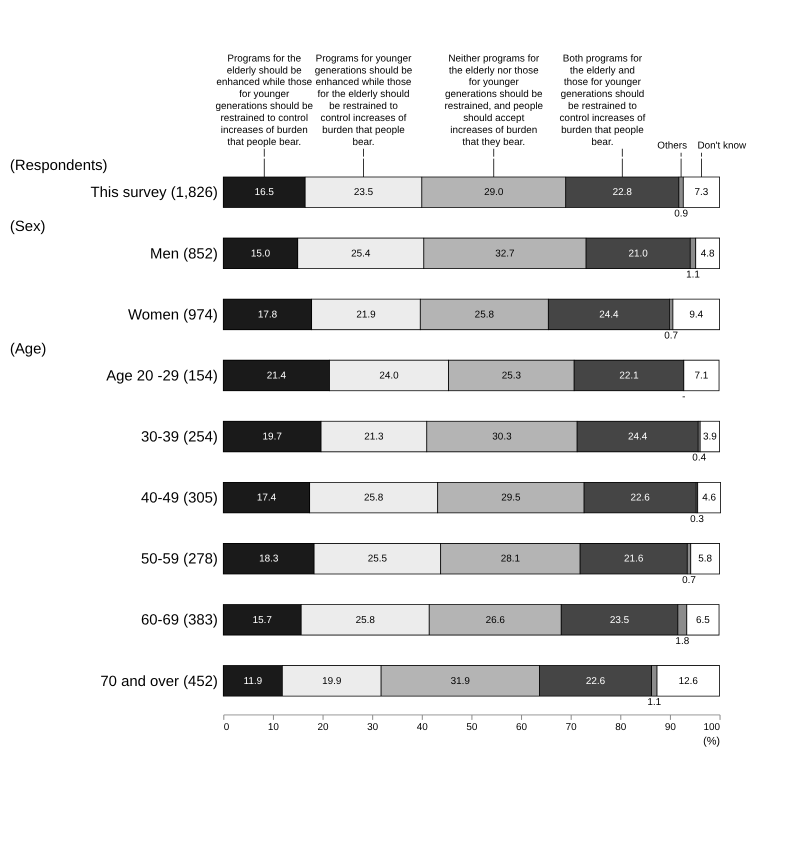  Describe the element at coordinates (505, 254) in the screenshot. I see `data-label: 32.7` at that location.